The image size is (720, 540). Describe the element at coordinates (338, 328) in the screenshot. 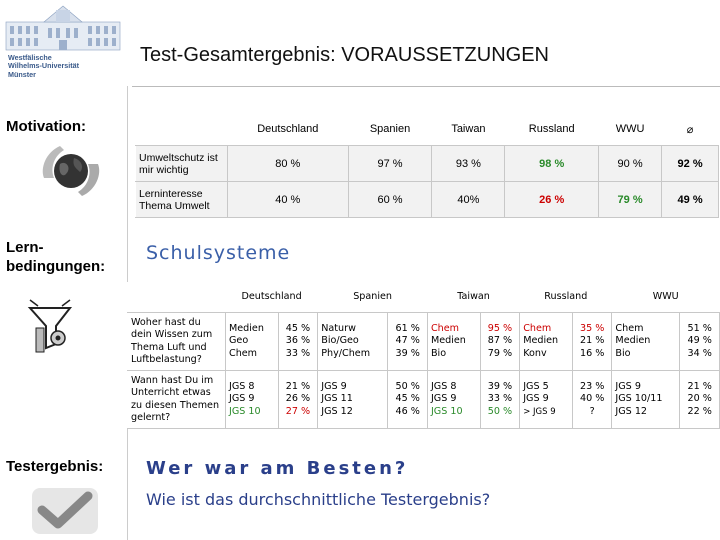

I see `cell-item: Naturw` at that location.